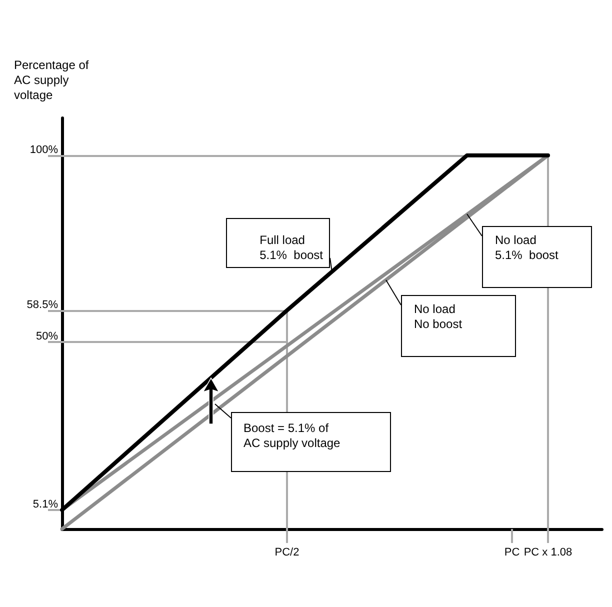  I want to click on callout: Boost = 5.1% of AC supply voltage, so click(302, 438).